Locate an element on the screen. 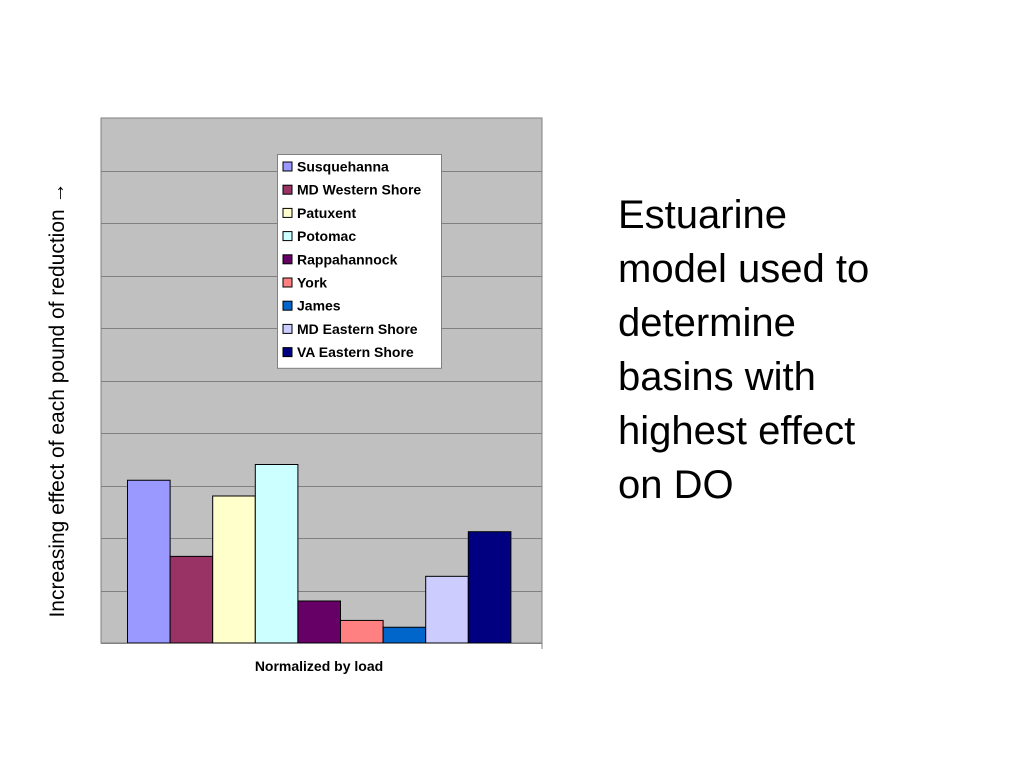 The image size is (1024, 768). legend-box is located at coordinates (359, 261).